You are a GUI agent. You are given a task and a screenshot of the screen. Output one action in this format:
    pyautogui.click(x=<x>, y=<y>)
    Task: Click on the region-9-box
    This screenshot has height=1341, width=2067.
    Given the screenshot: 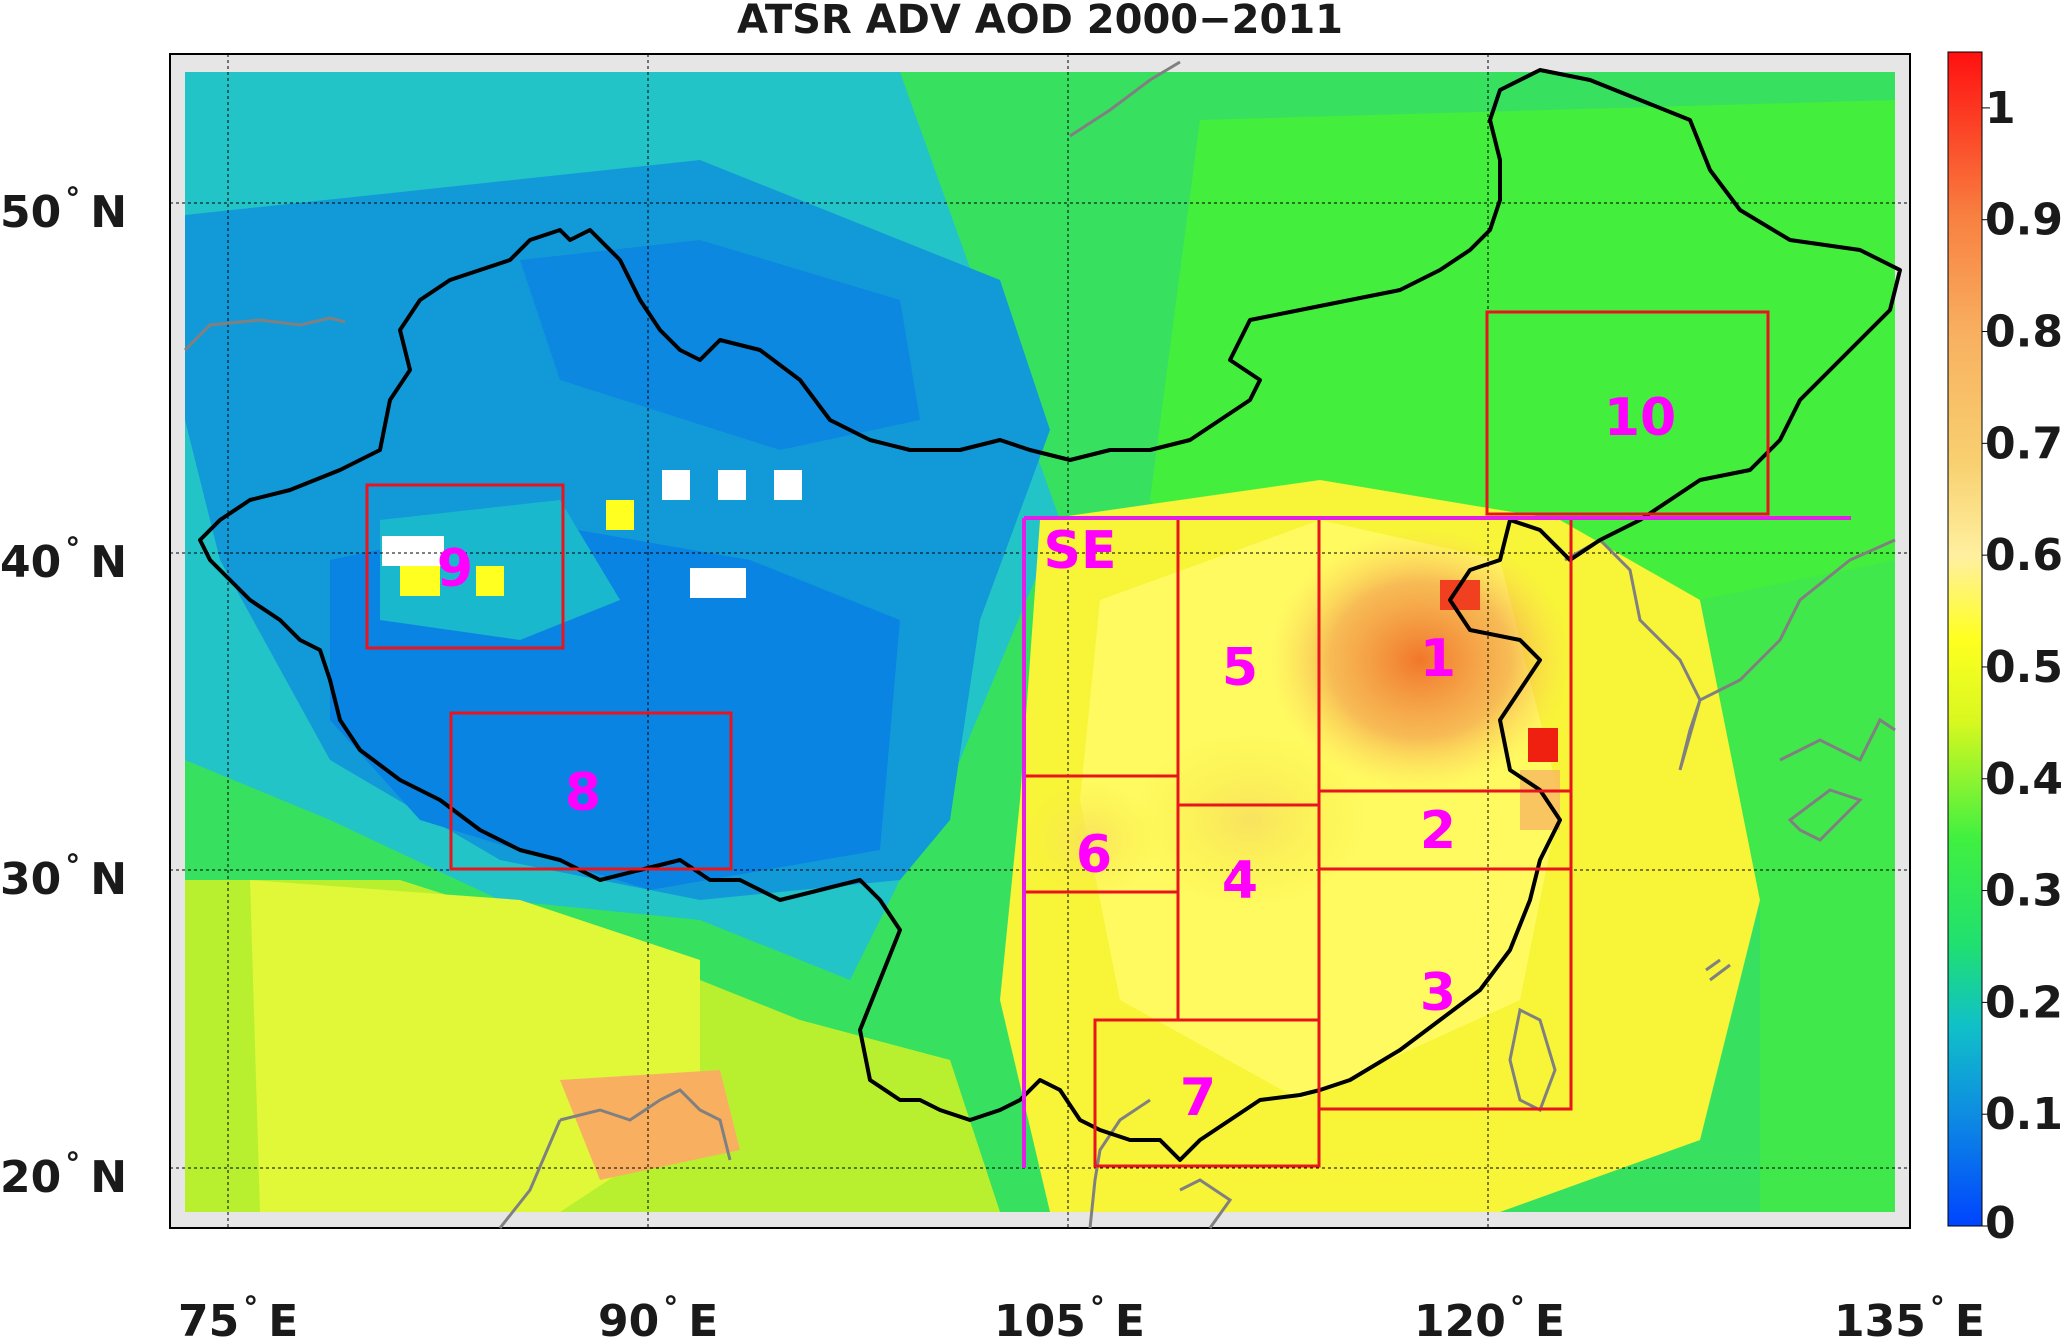 What is the action you would take?
    pyautogui.click(x=465, y=566)
    